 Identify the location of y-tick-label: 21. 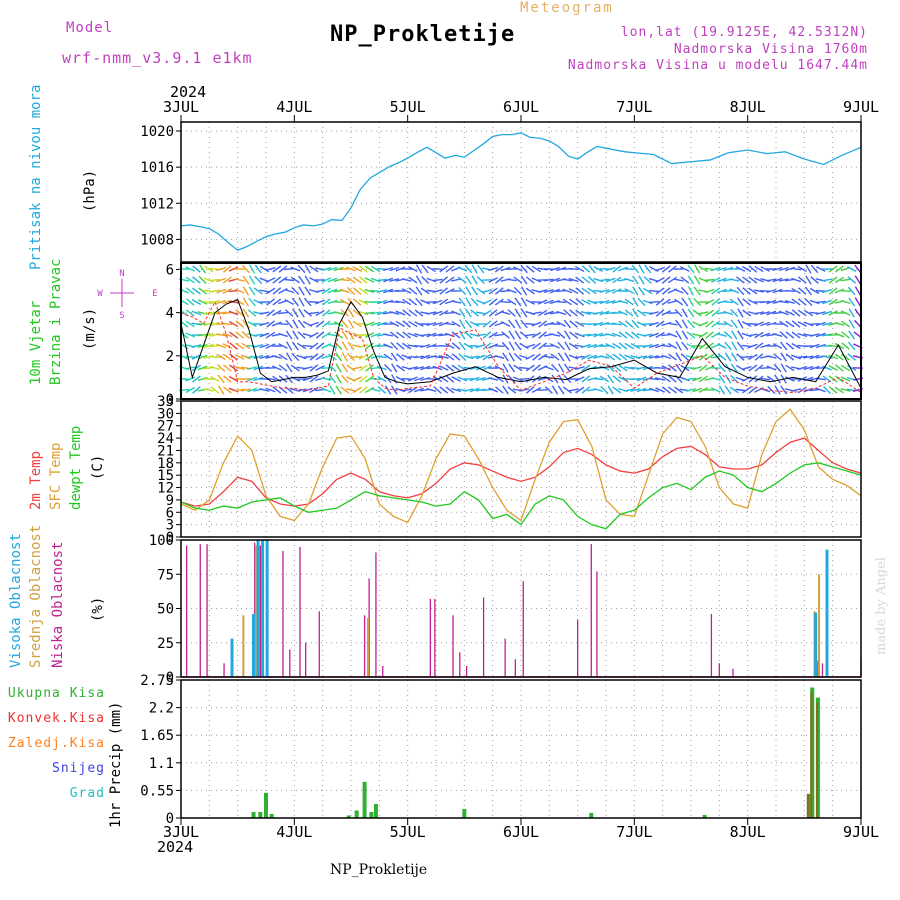
(165, 451).